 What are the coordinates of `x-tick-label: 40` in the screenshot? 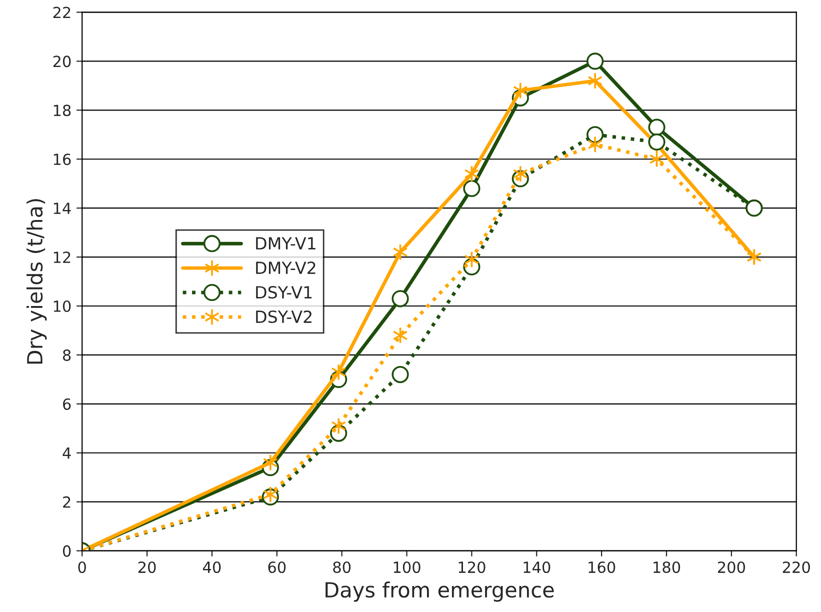 It's located at (211, 567).